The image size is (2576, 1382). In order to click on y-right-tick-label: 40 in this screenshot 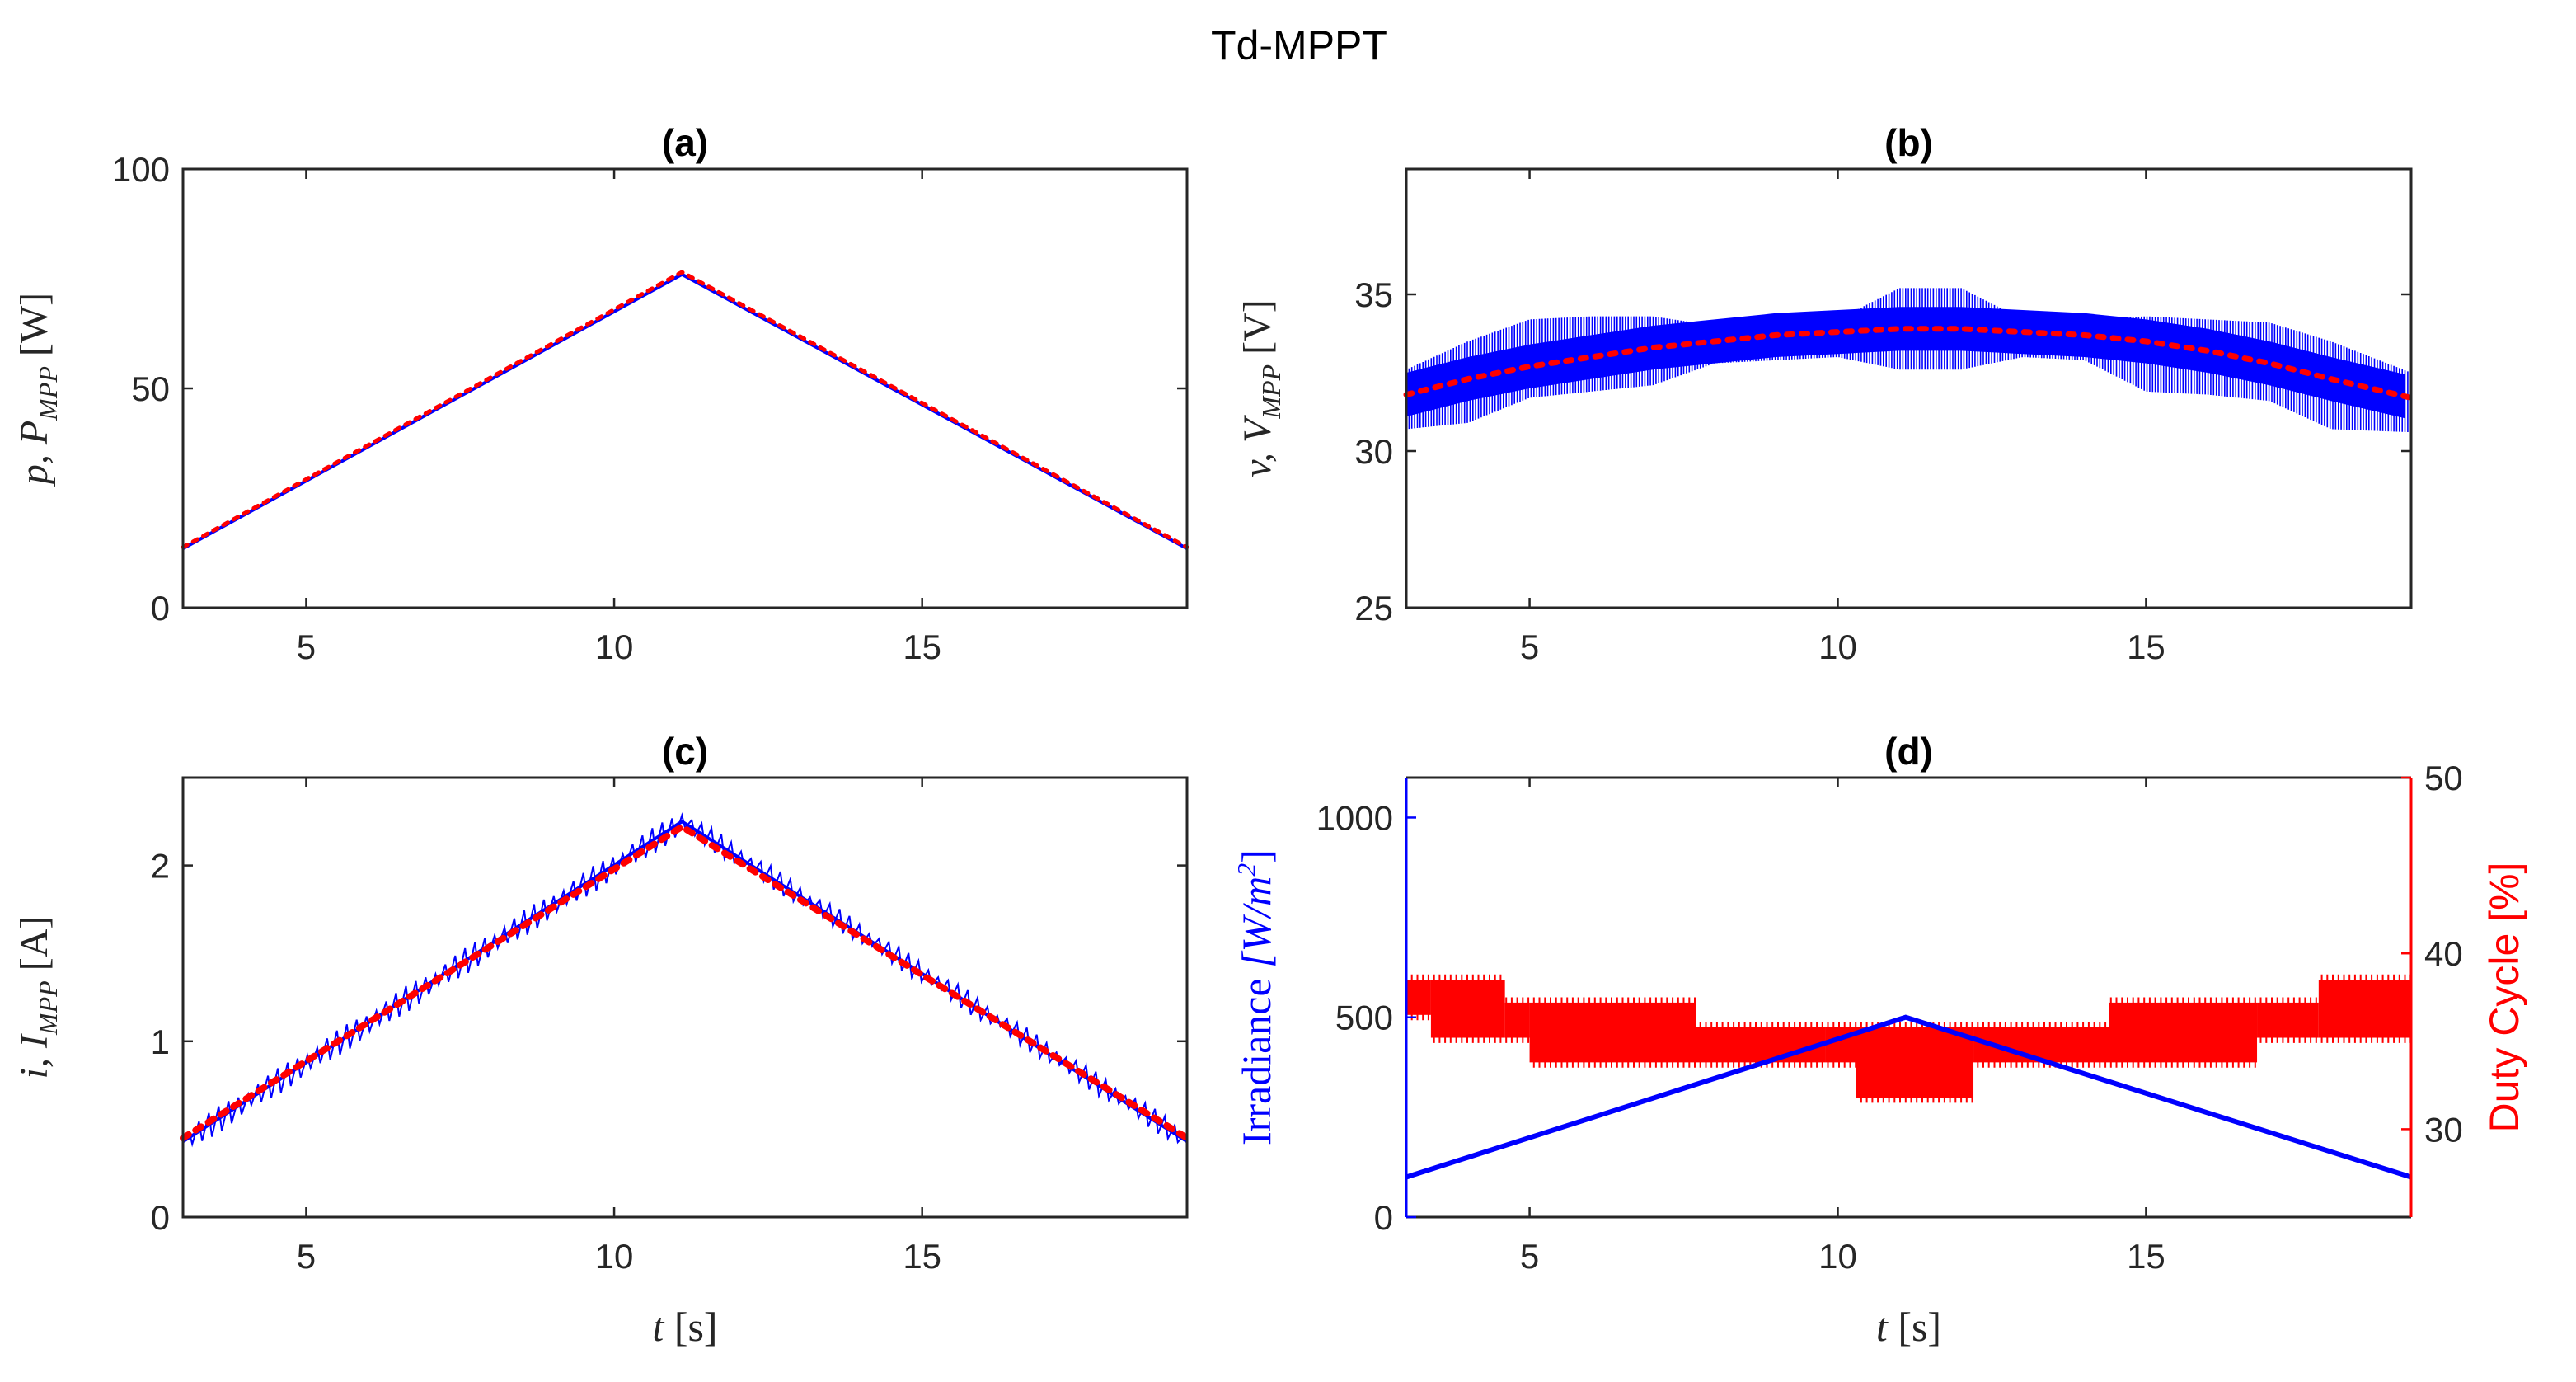, I will do `click(2443, 953)`.